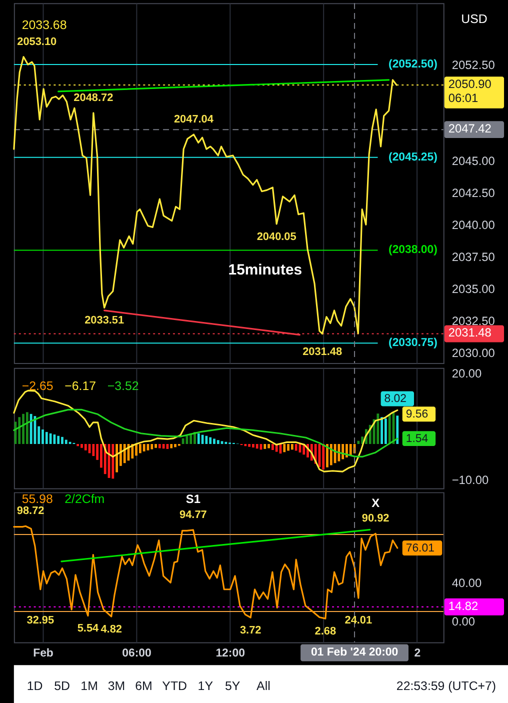  I want to click on data-label: 9.56, so click(417, 414).